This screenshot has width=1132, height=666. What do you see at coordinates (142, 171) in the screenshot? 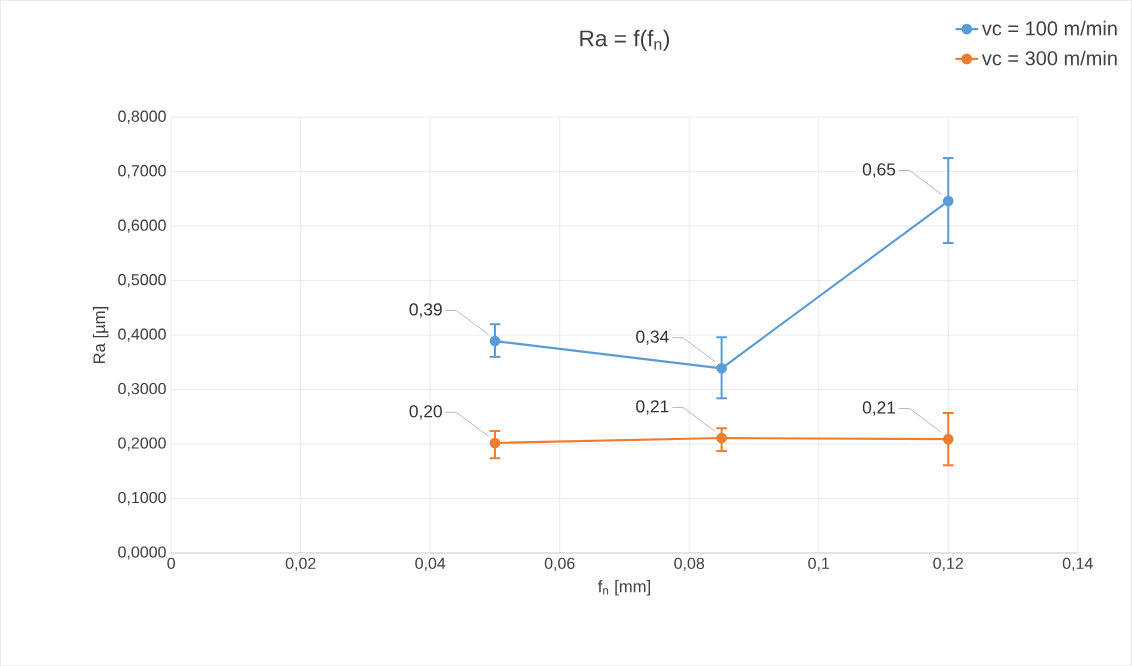
I see `y-tick-label: 0,7000` at bounding box center [142, 171].